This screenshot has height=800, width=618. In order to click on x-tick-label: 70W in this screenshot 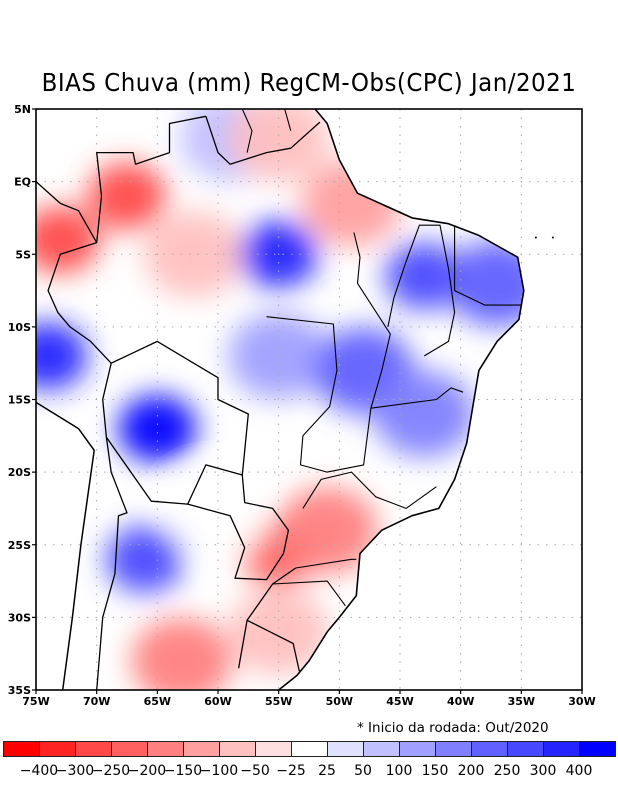, I will do `click(96, 701)`.